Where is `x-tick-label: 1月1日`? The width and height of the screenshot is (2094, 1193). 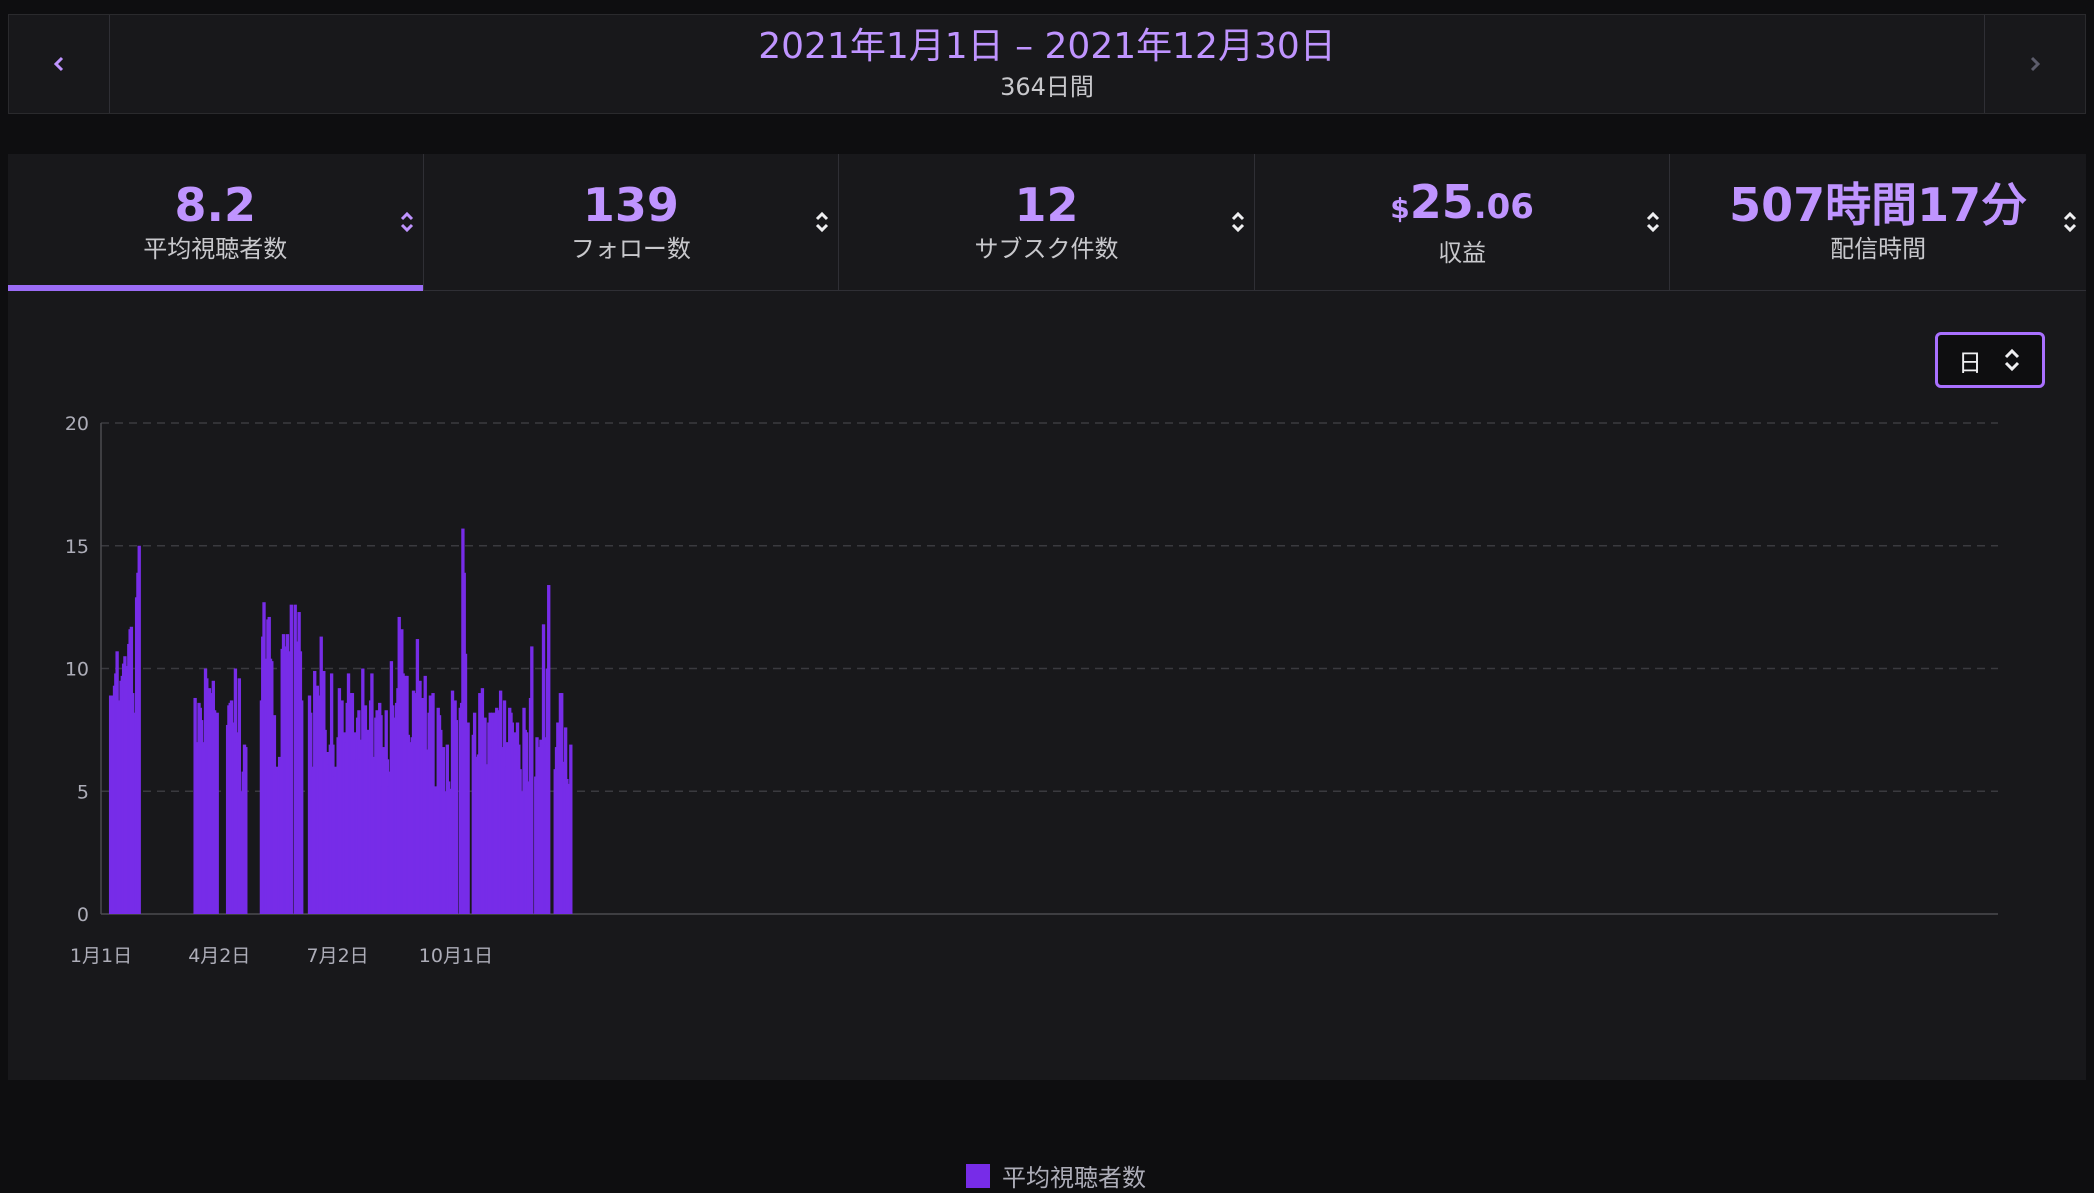
x-tick-label: 1月1日 is located at coordinates (101, 956).